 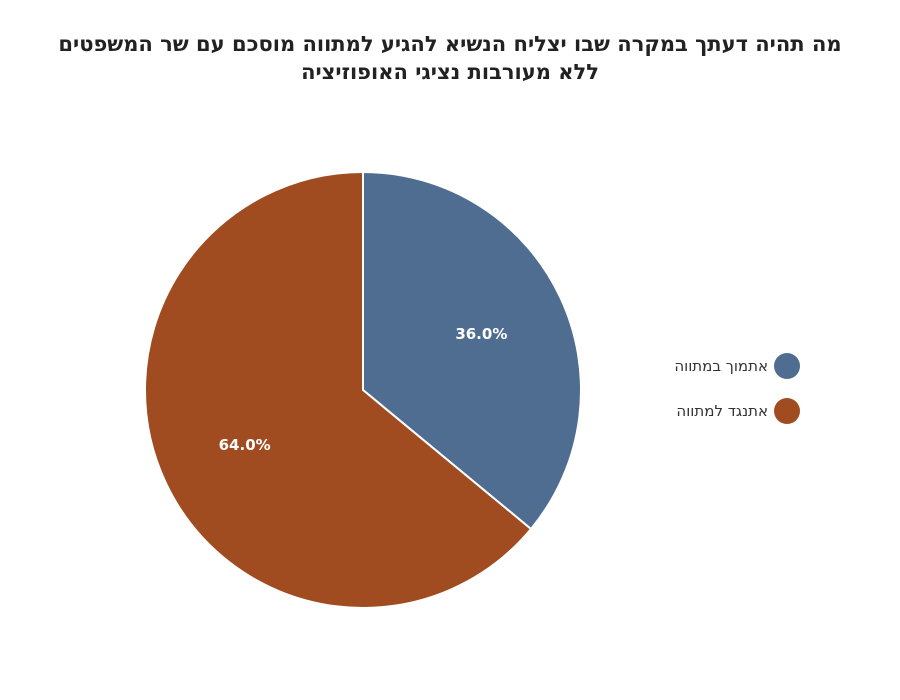 I want to click on legend-item-oppose: אתנגד למתווה, so click(x=700, y=411).